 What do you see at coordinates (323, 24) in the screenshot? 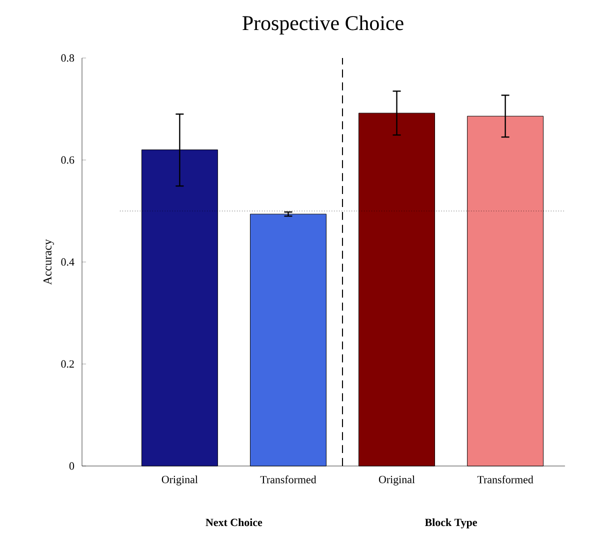
I see `chart-title: Prospective Choice` at bounding box center [323, 24].